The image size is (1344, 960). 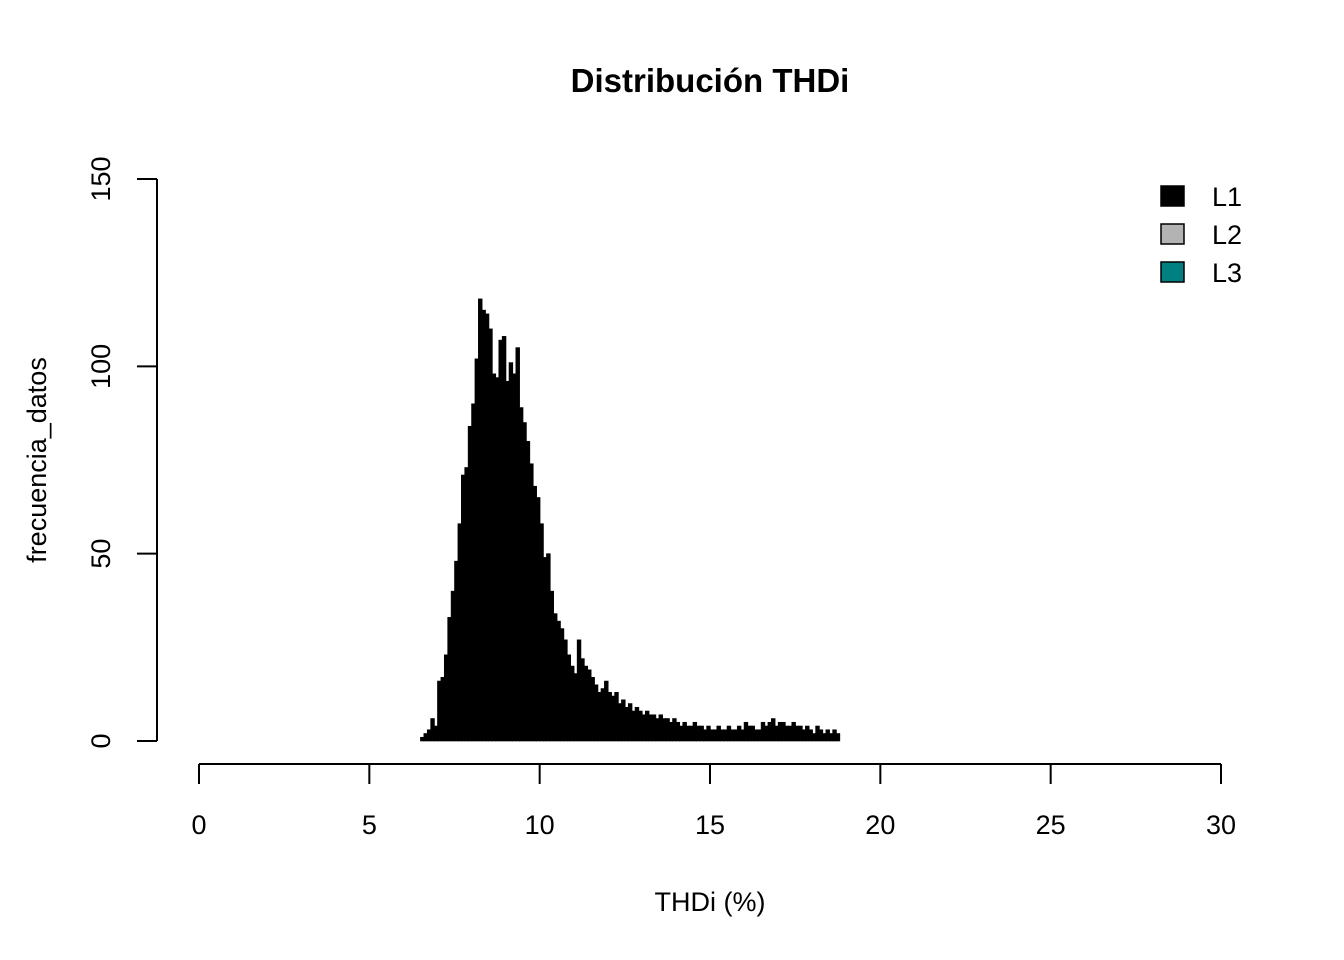 I want to click on x-tick-label: 5, so click(x=369, y=825).